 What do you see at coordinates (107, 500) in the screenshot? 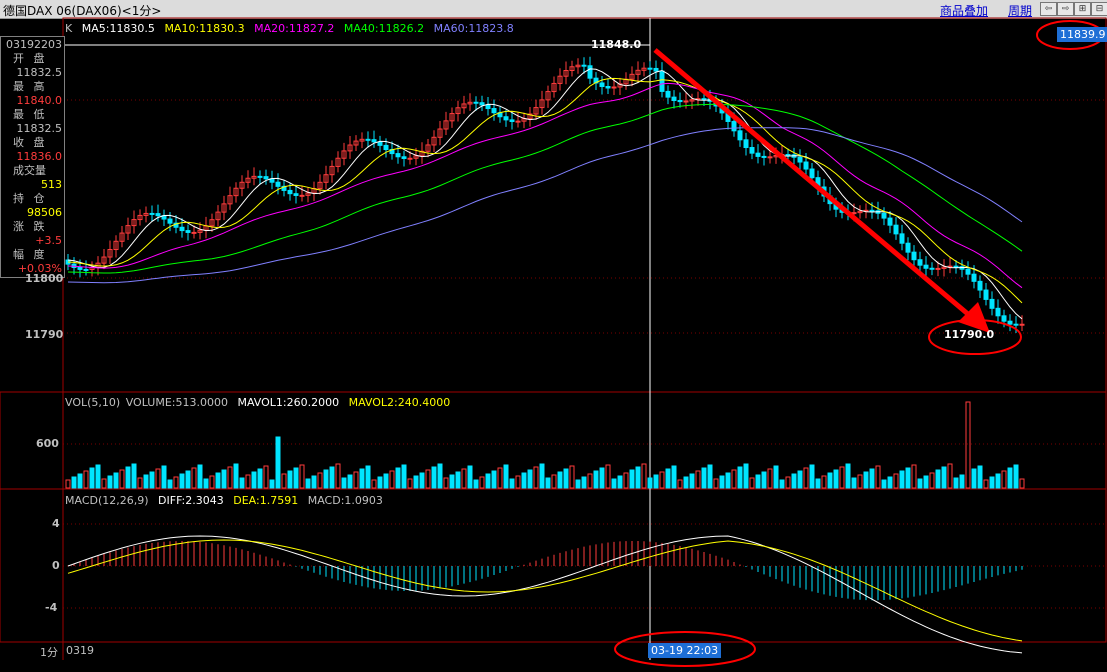
I see `macd-label: MACD(12,26,9)` at bounding box center [107, 500].